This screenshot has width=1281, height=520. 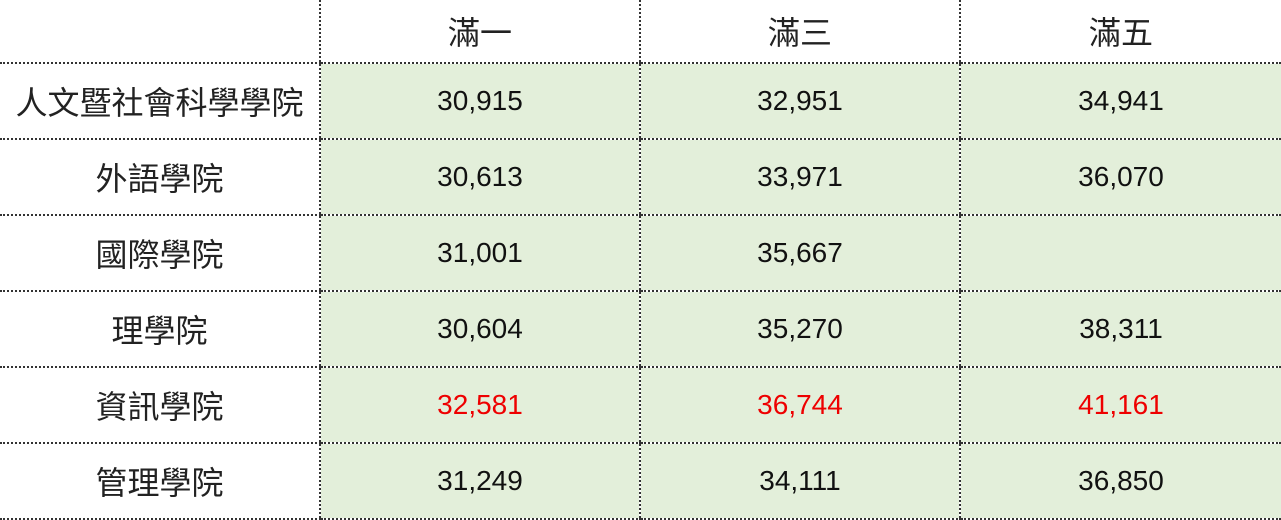 I want to click on data-cell: 30,604, so click(x=479, y=329).